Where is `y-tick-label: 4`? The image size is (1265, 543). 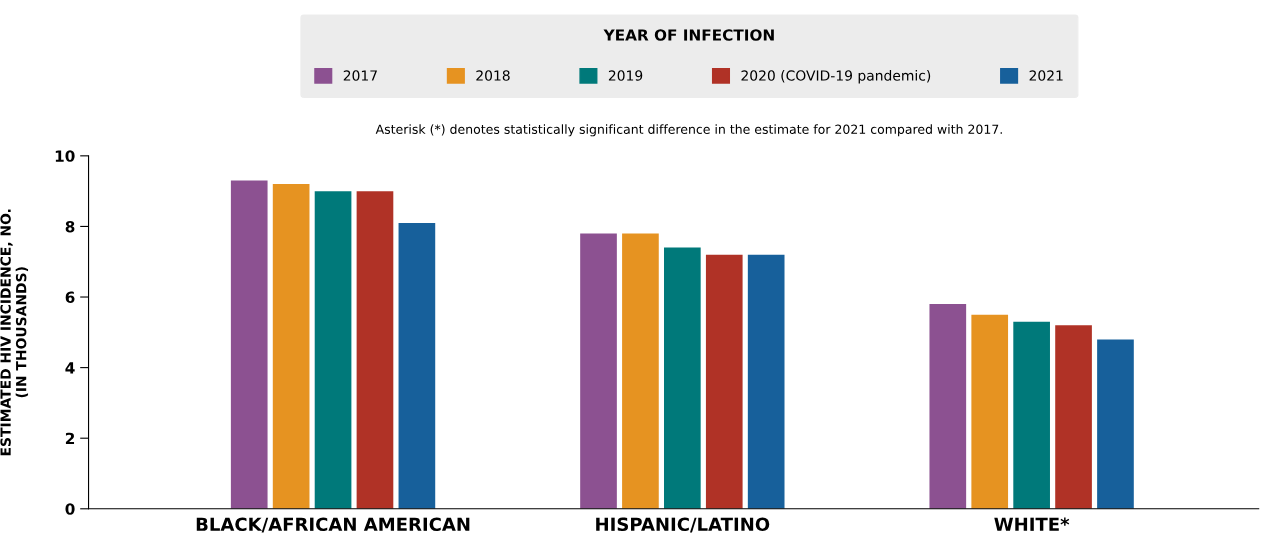
y-tick-label: 4 is located at coordinates (70, 368).